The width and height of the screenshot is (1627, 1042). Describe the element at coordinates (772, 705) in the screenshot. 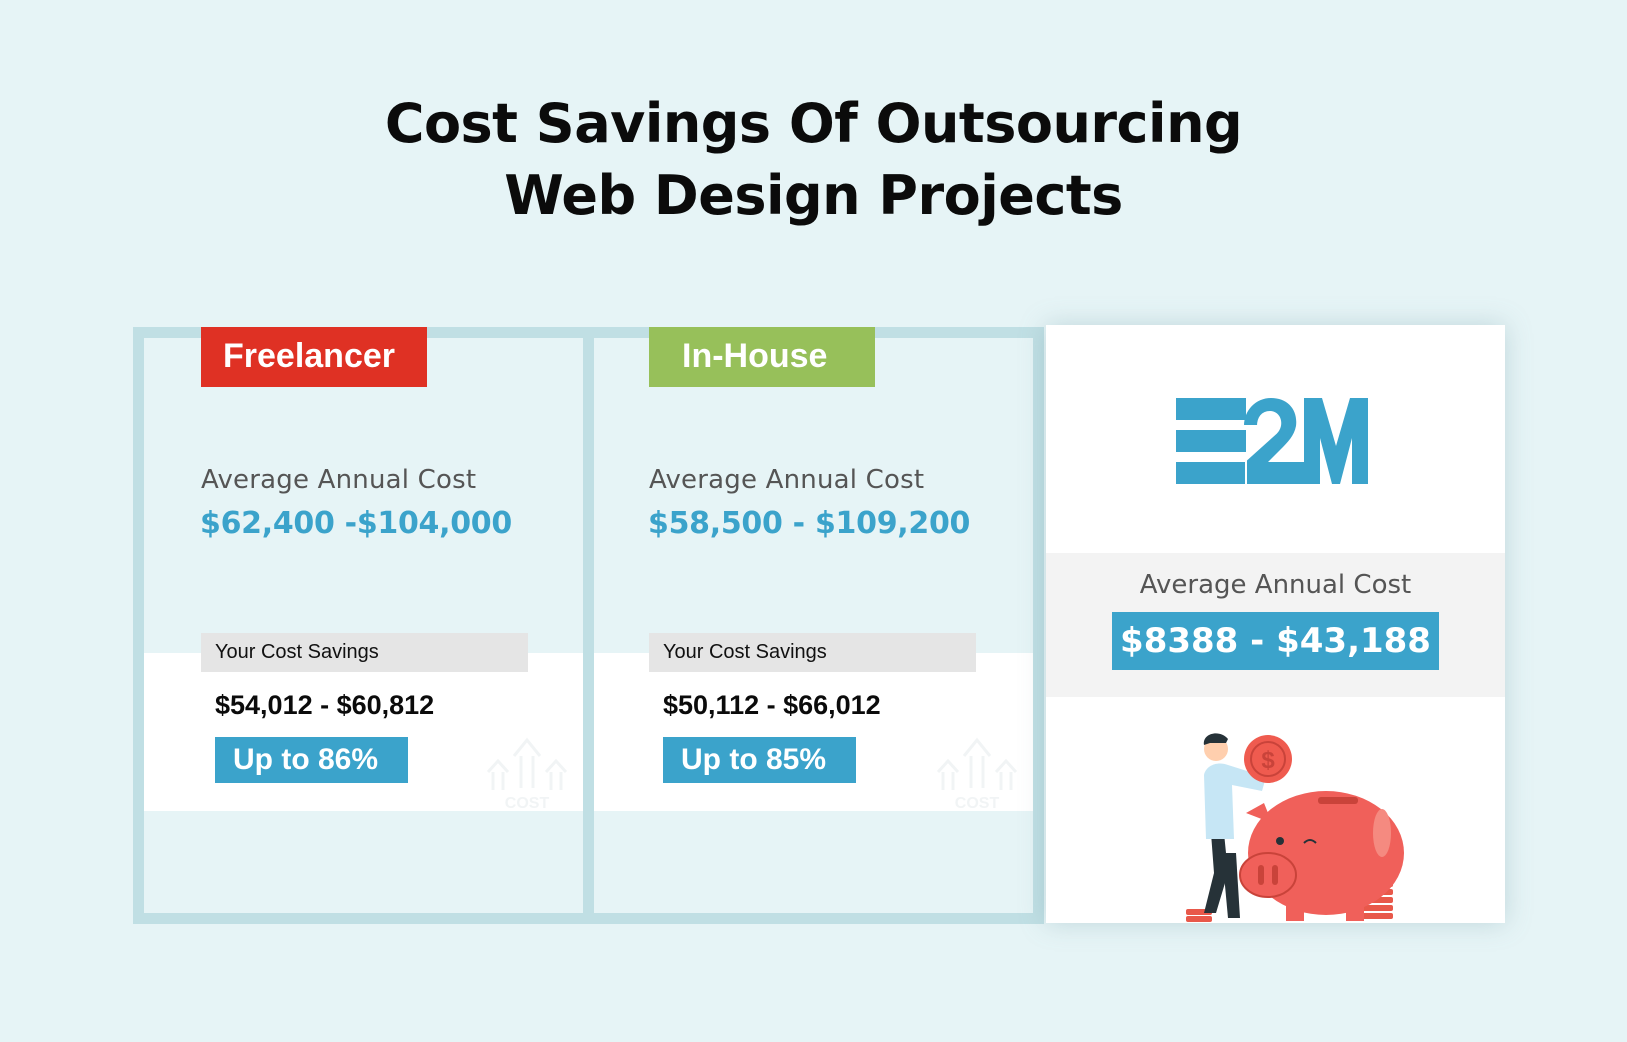

I see `cost-savings-value: $50,112 - $66,012` at that location.